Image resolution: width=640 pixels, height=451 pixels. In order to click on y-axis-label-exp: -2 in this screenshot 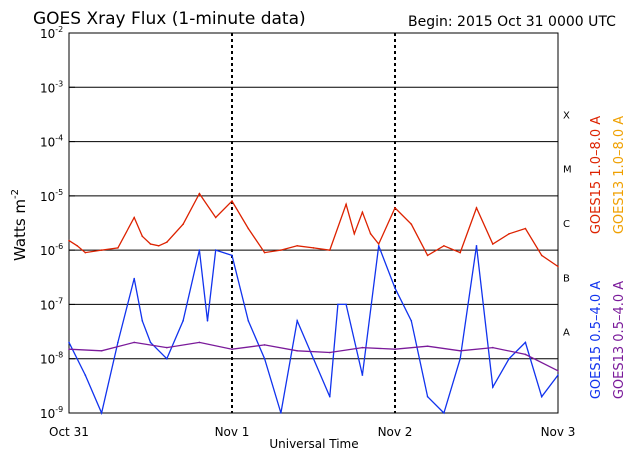, I will do `click(15, 194)`.